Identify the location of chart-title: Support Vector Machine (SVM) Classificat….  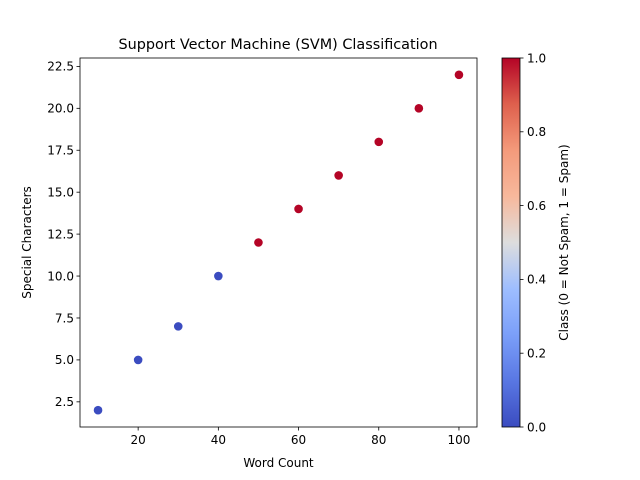
(277, 45).